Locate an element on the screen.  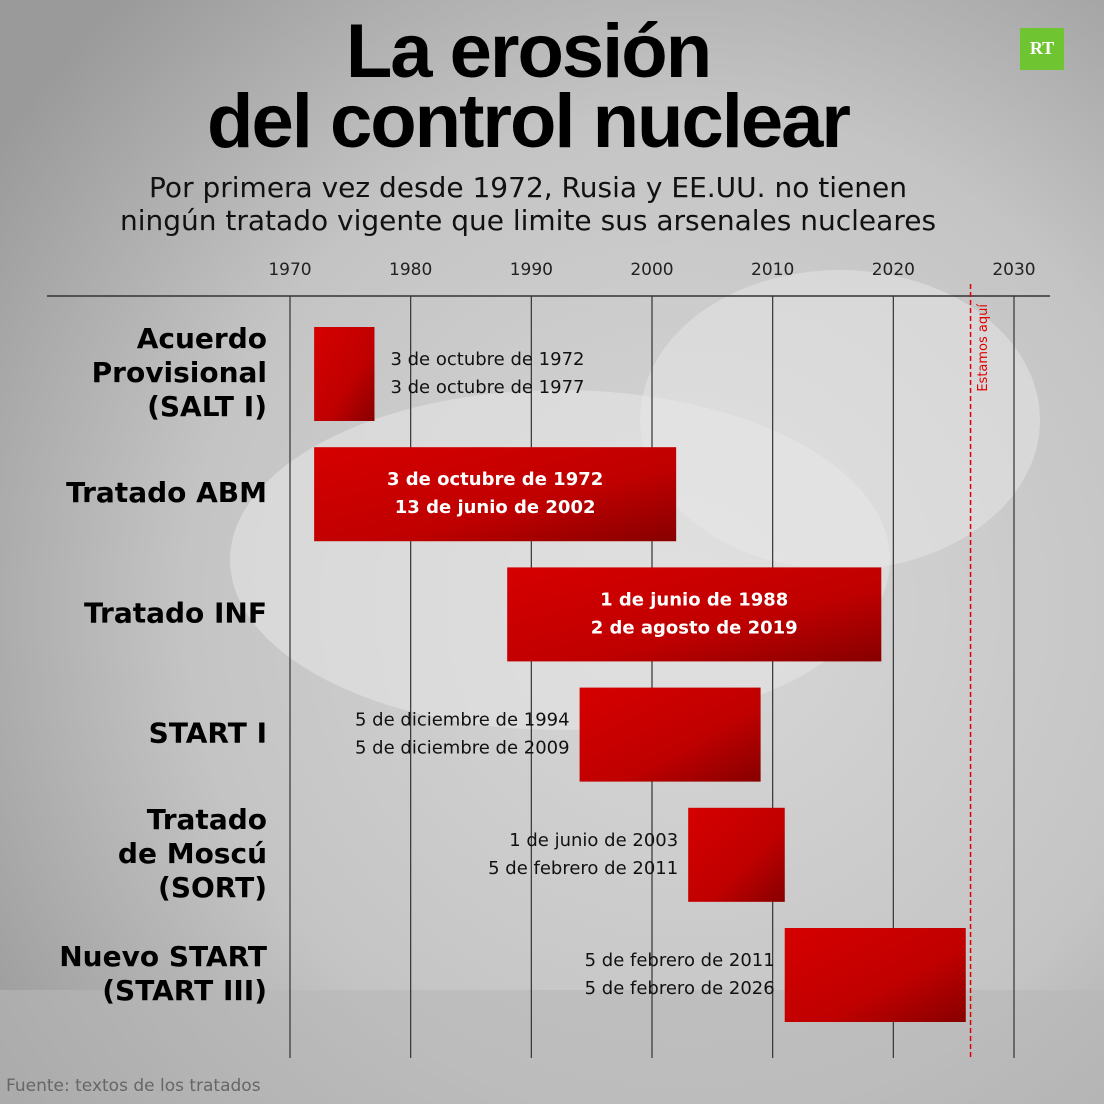
category-label: Tratado ABM is located at coordinates (166, 492).